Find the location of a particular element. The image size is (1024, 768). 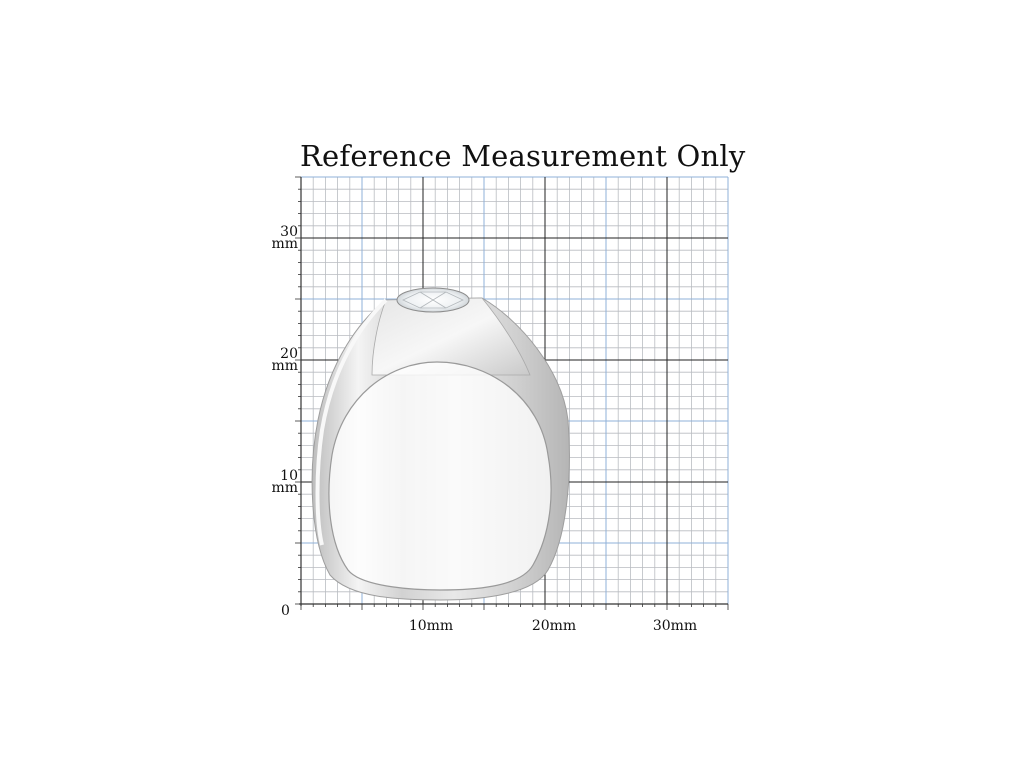

y-label-20-unit: mm is located at coordinates (284, 366).